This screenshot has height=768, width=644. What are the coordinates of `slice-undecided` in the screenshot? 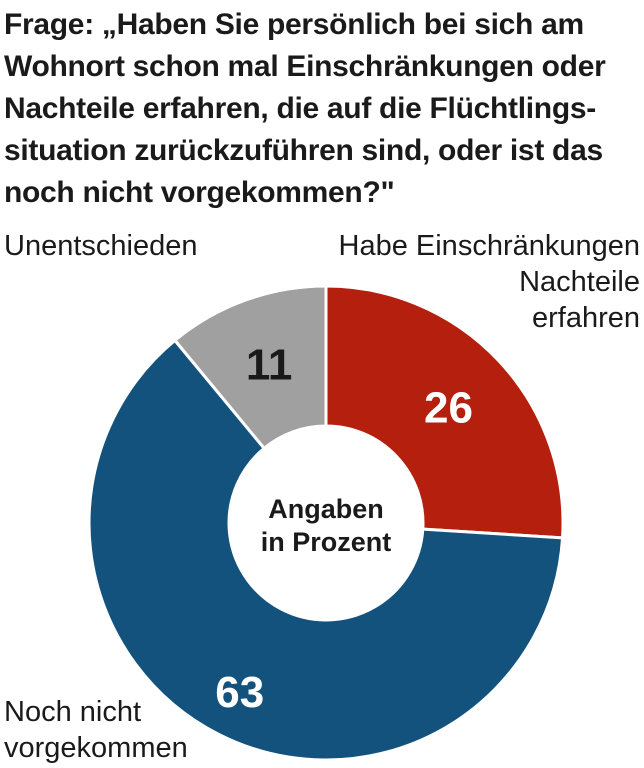 It's located at (250, 367).